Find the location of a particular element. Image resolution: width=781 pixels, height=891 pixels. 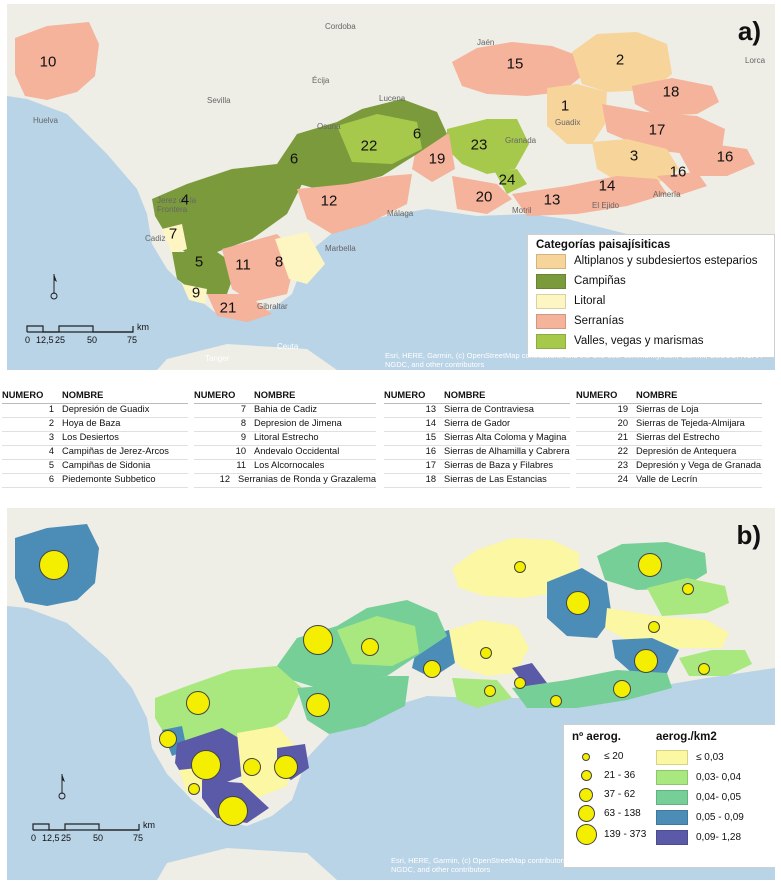

legend-item: 139 - 373 is located at coordinates (612, 834).